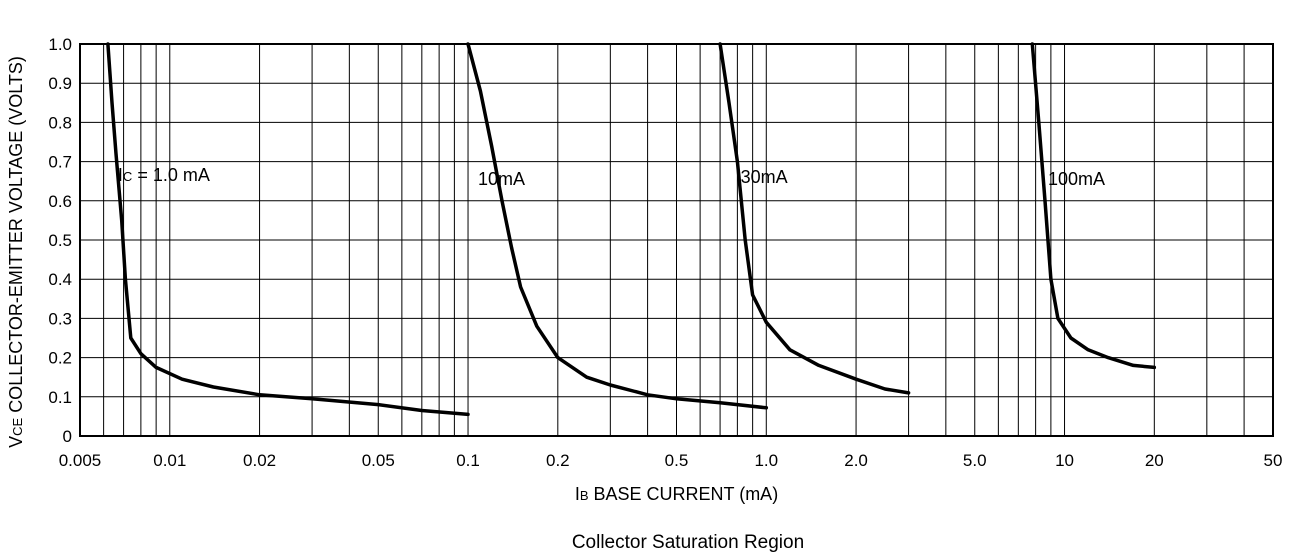 The image size is (1302, 560). What do you see at coordinates (60, 162) in the screenshot?
I see `y-tick-label: 0.7` at bounding box center [60, 162].